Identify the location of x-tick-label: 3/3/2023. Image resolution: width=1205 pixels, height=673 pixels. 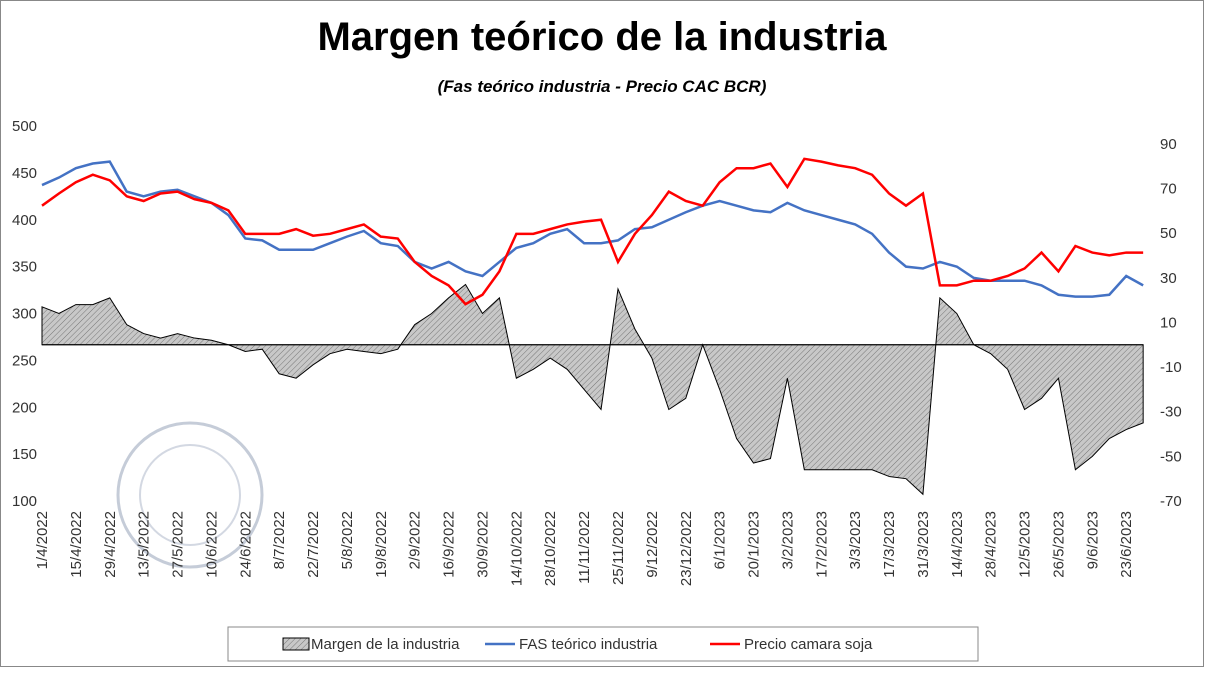
(855, 540).